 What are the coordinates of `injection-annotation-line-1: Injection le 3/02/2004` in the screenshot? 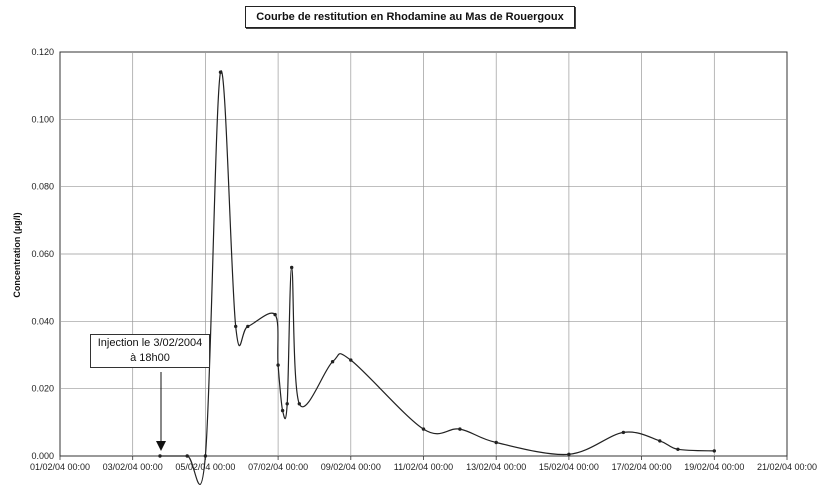 It's located at (150, 343).